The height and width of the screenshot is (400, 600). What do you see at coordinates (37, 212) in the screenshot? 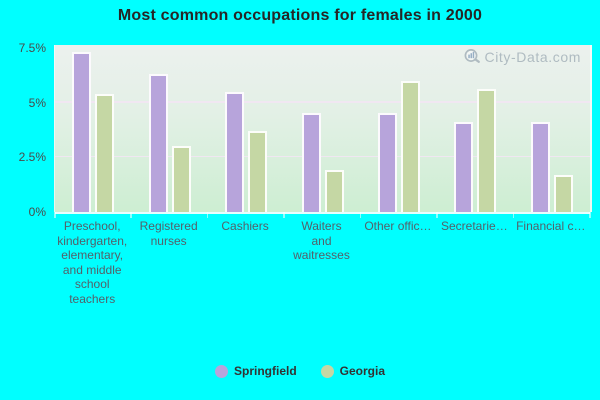
I see `y-axis-label: 0%` at bounding box center [37, 212].